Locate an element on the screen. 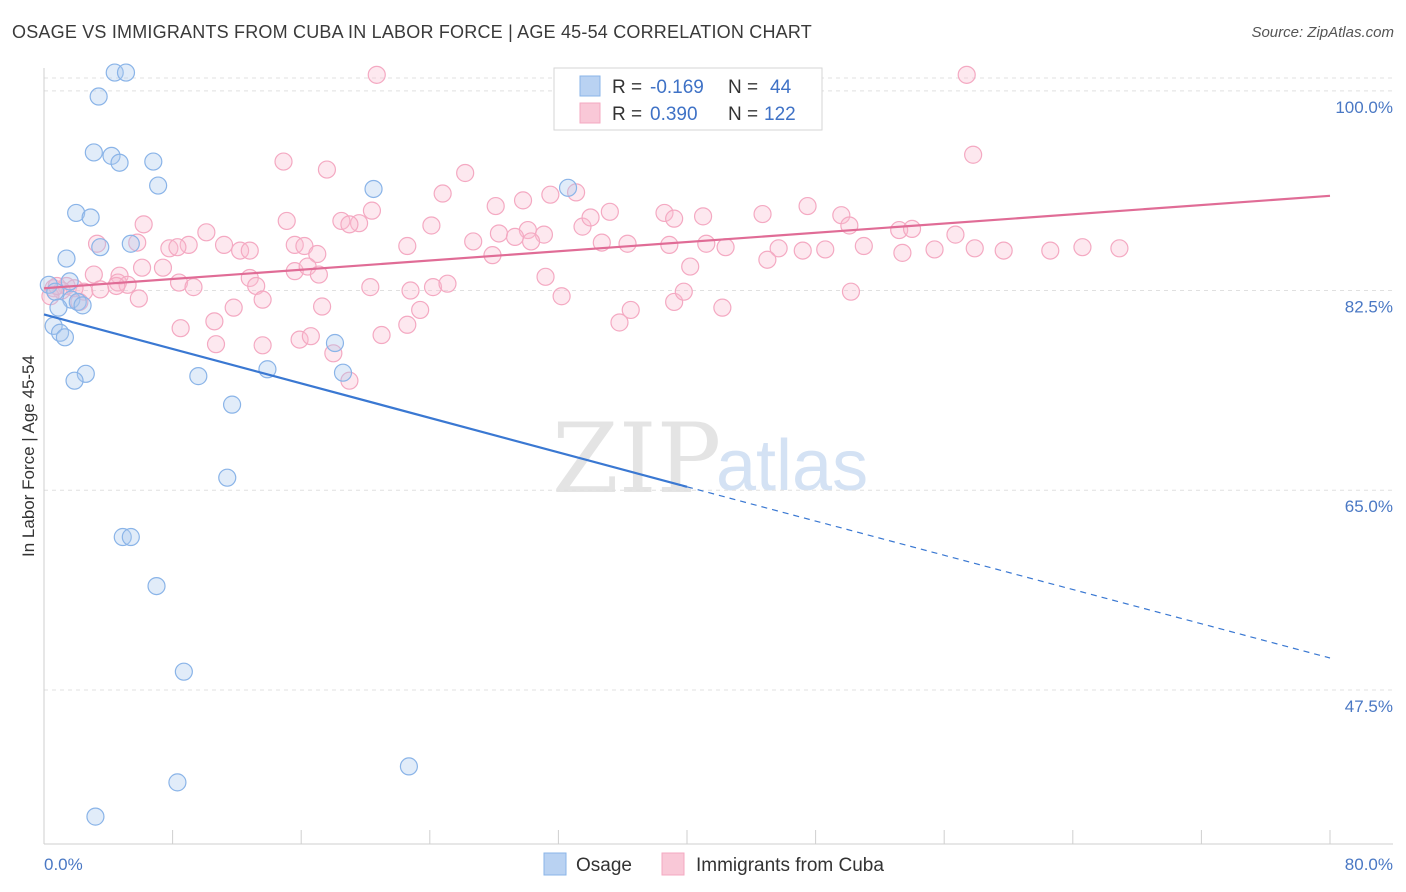 This screenshot has height=892, width=1406. y-tick-labels: 100.0% 82.5% 65.0% 47.5% is located at coordinates (1364, 407).